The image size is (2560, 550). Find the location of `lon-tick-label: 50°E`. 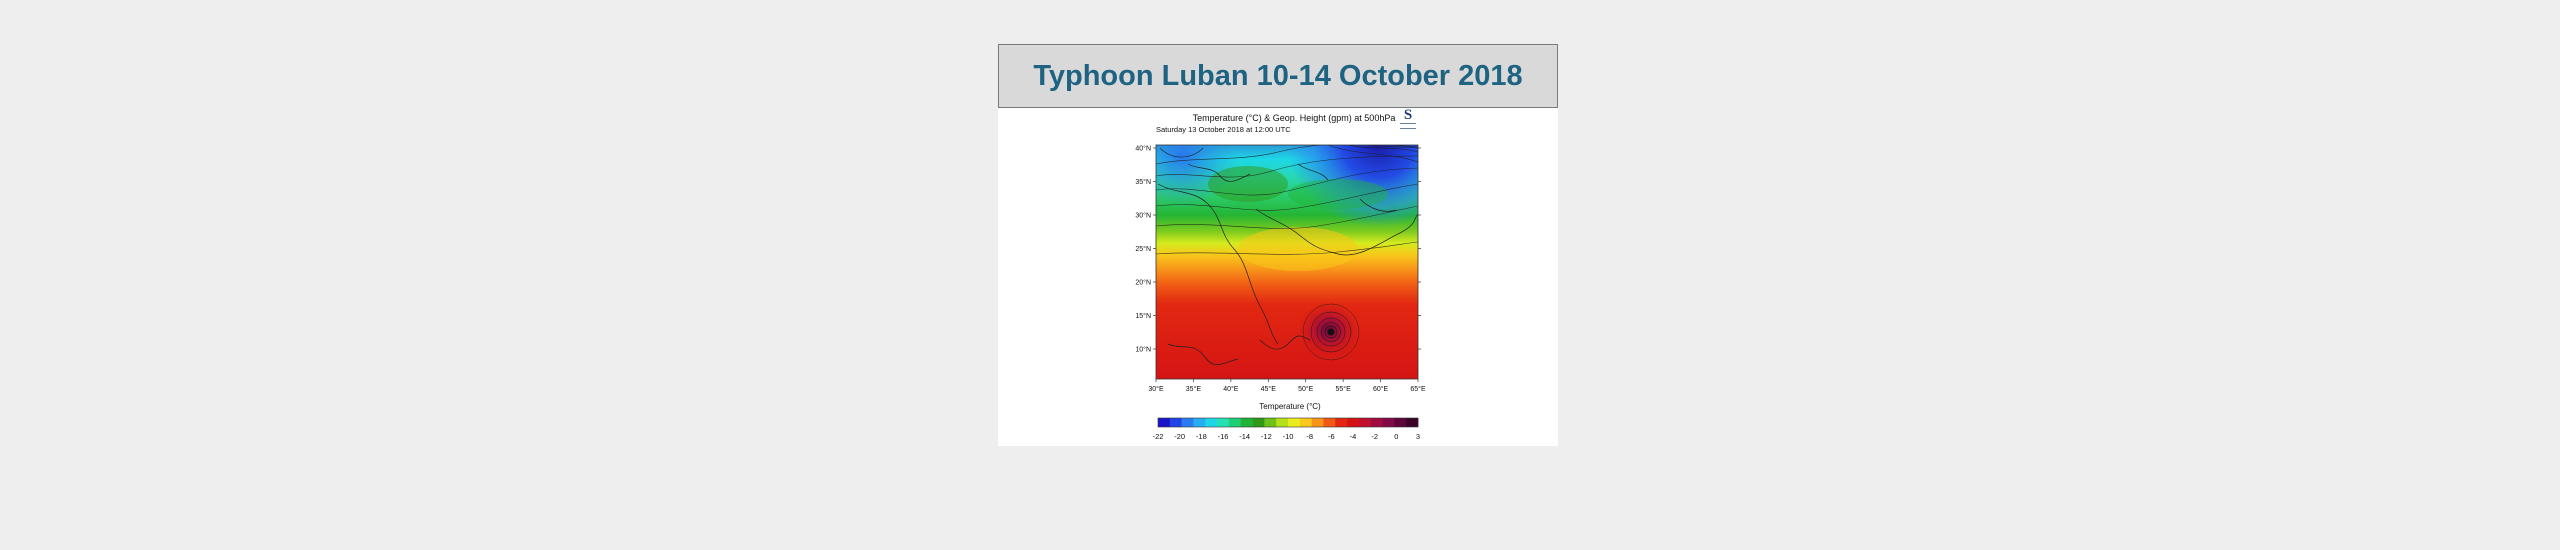

lon-tick-label: 50°E is located at coordinates (1306, 389).